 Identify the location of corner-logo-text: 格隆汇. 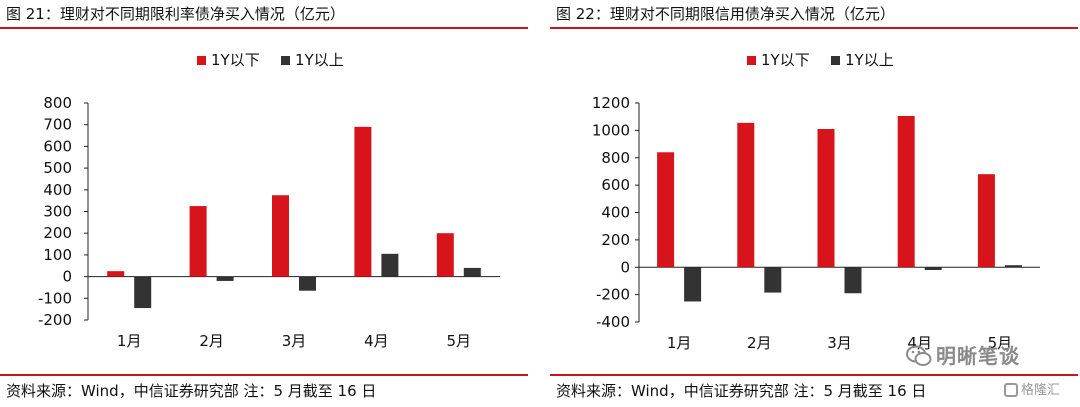
(1041, 390).